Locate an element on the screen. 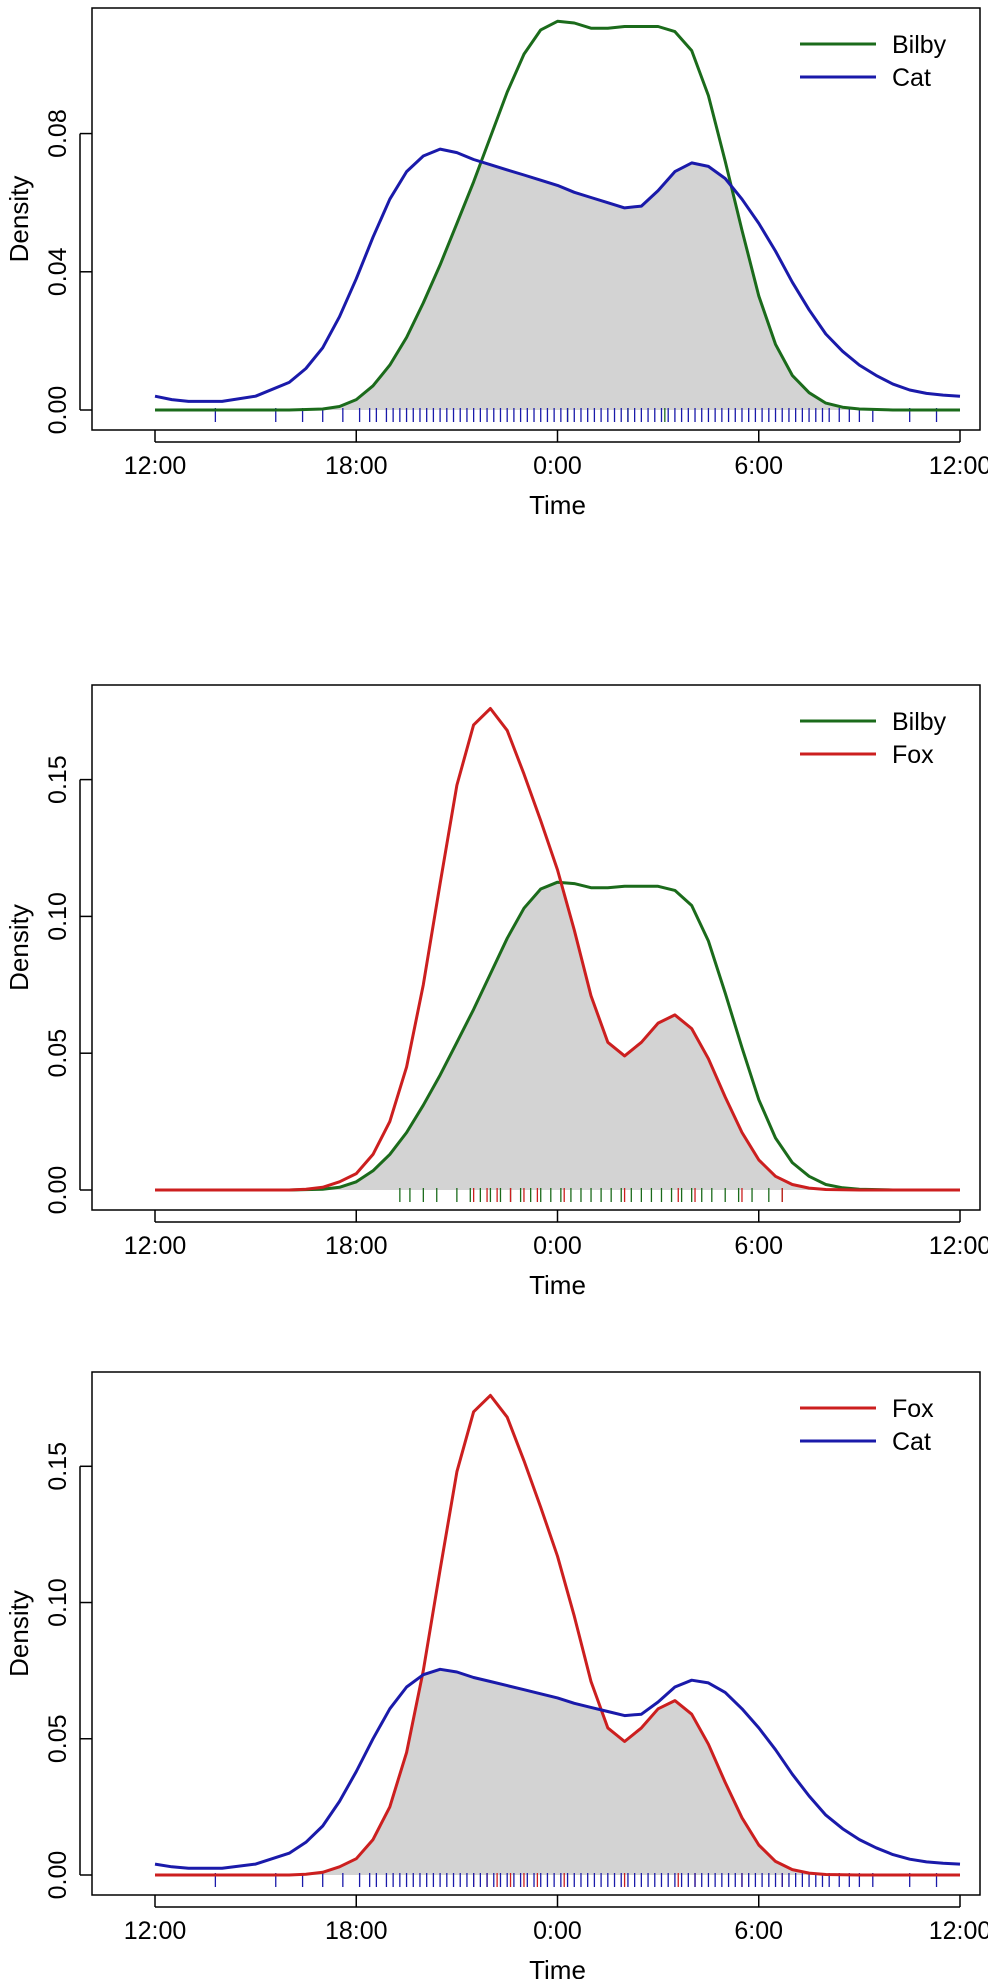  y-tick-label: 0.04 is located at coordinates (58, 271).